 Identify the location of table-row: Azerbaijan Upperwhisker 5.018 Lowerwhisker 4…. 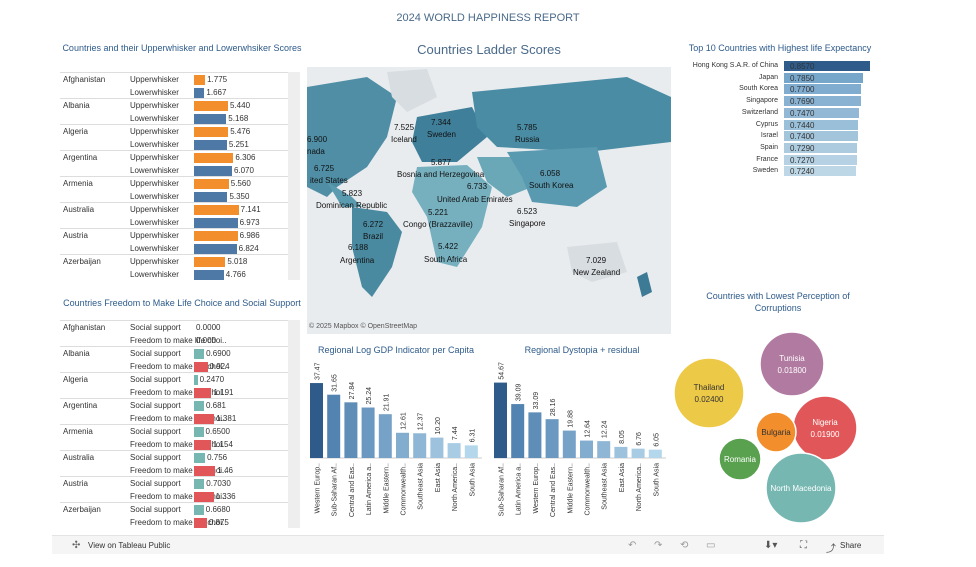
(180, 267).